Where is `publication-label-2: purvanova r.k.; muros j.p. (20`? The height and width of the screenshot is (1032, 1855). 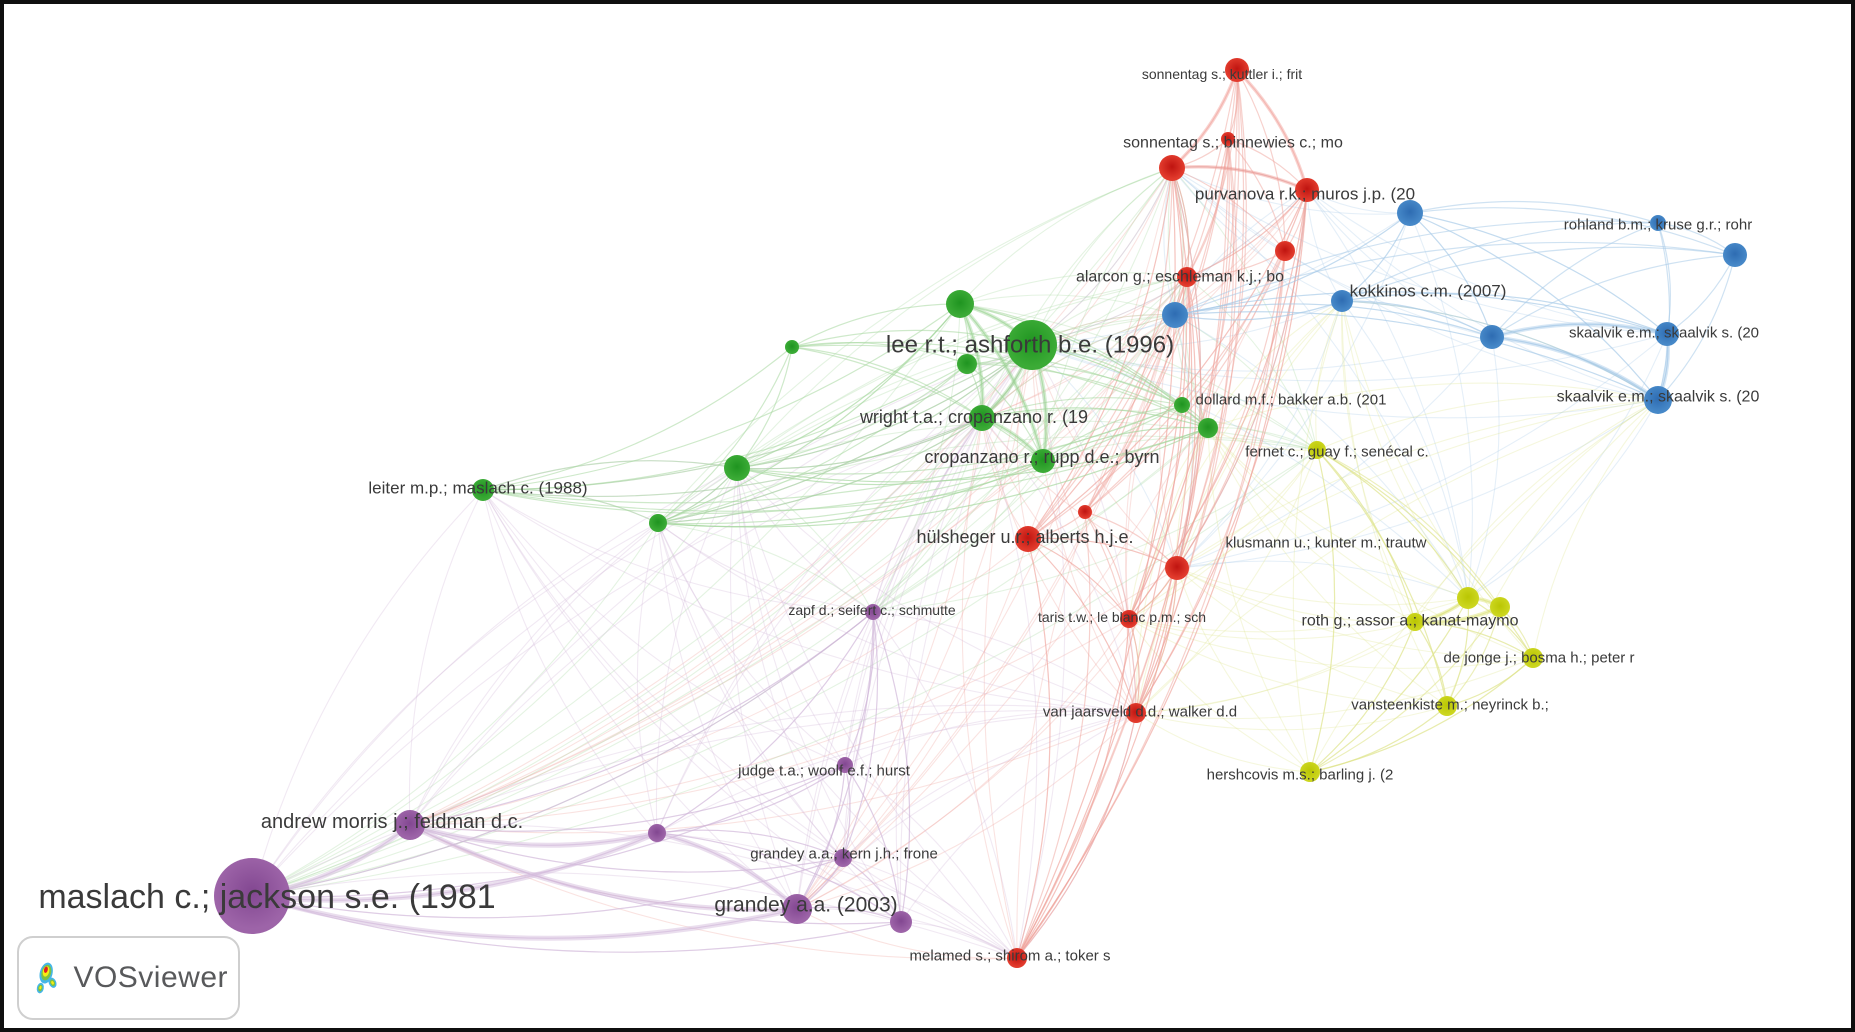
publication-label-2: purvanova r.k.; muros j.p. (20 is located at coordinates (1305, 194).